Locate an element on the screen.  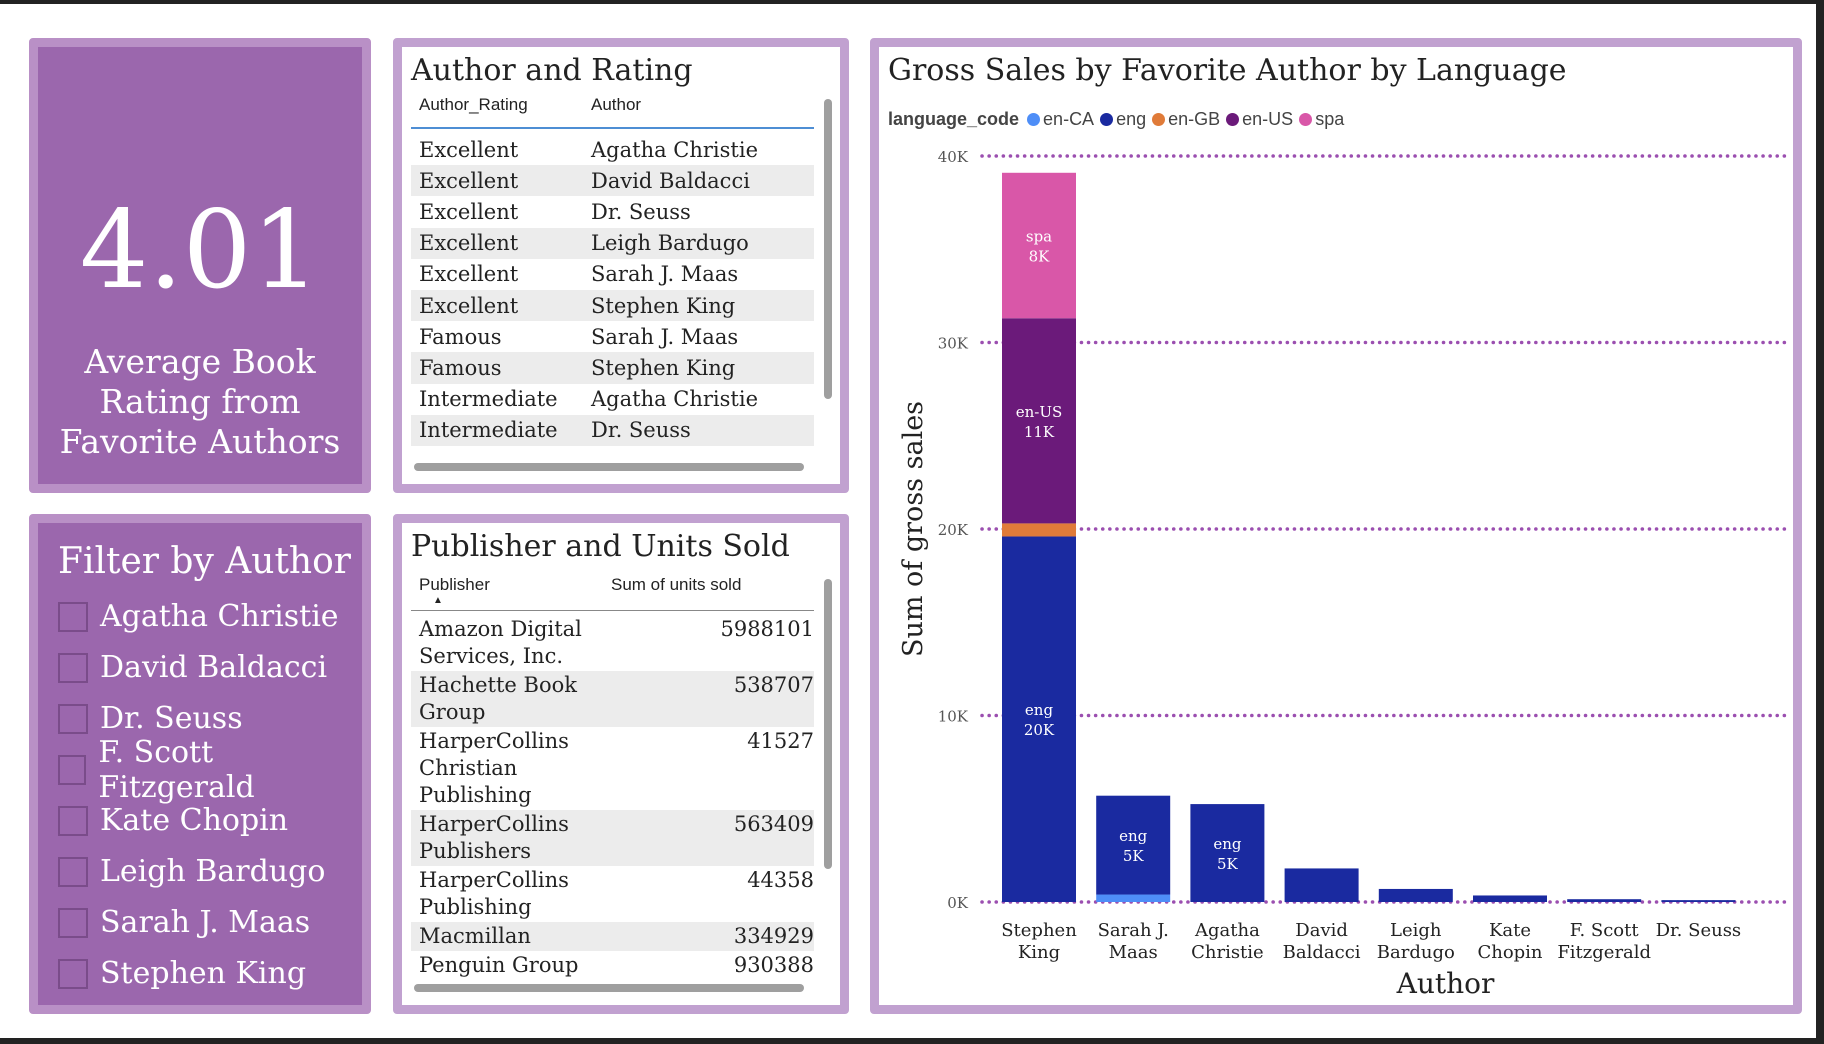
table-row: Famous Stephen King is located at coordinates (612, 368).